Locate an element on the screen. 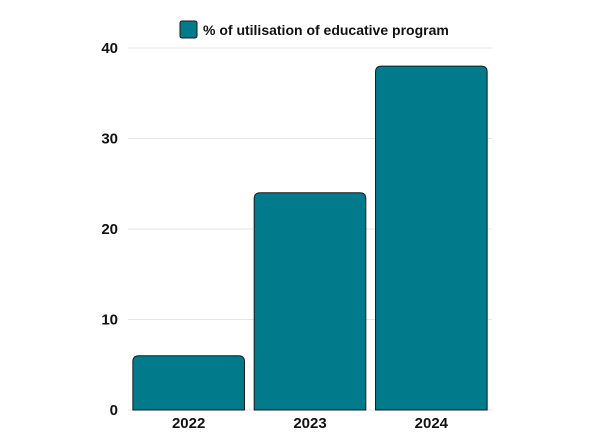  x-tick-label-2022: 2022 is located at coordinates (188, 423).